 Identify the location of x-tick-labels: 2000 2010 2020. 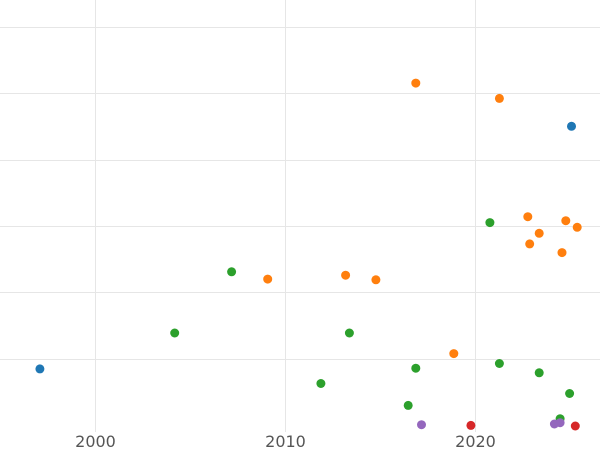
(285, 441).